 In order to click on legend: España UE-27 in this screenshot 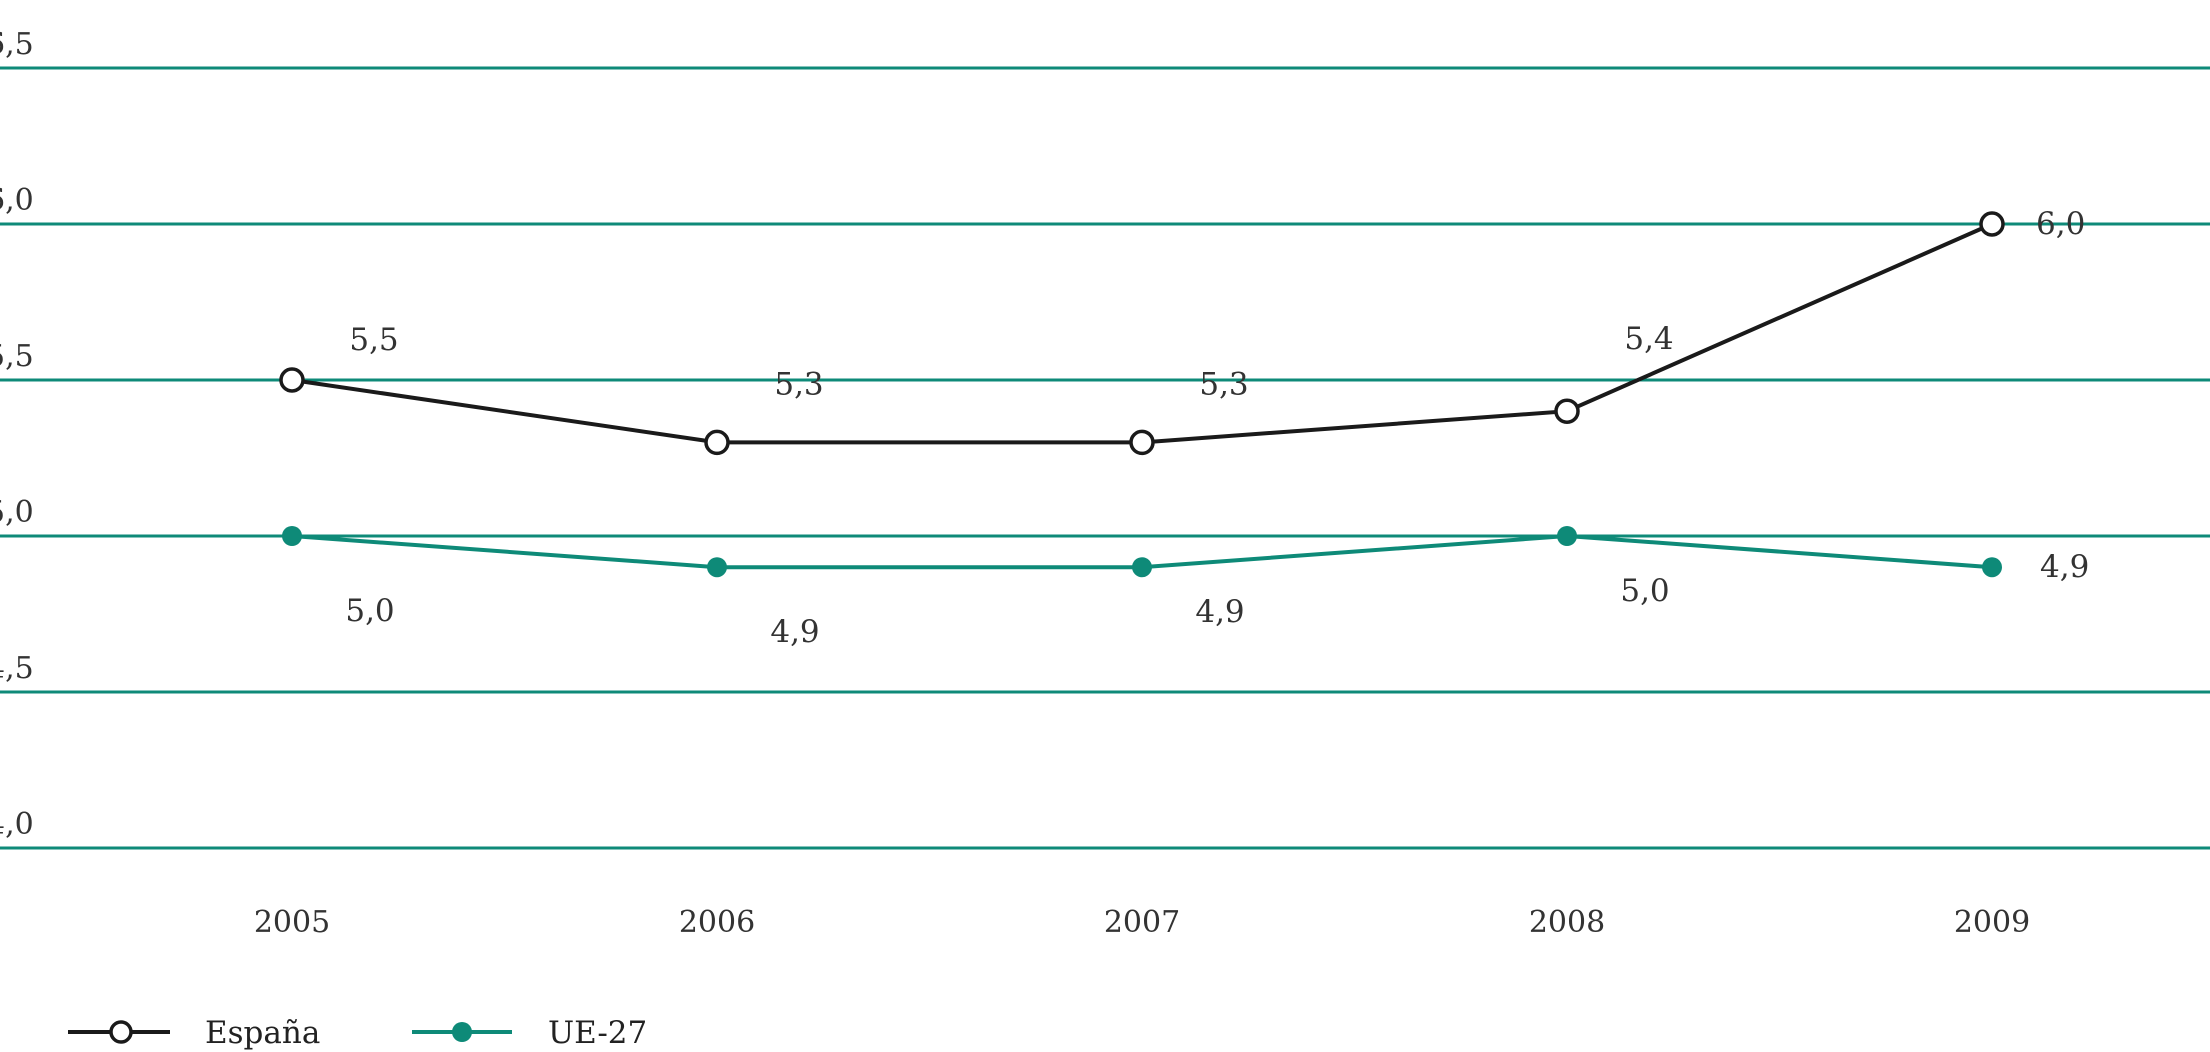, I will do `click(357, 1033)`.